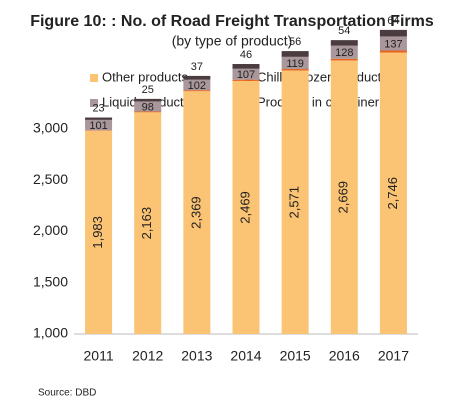  I want to click on x-tick-label: 2012, so click(147, 356).